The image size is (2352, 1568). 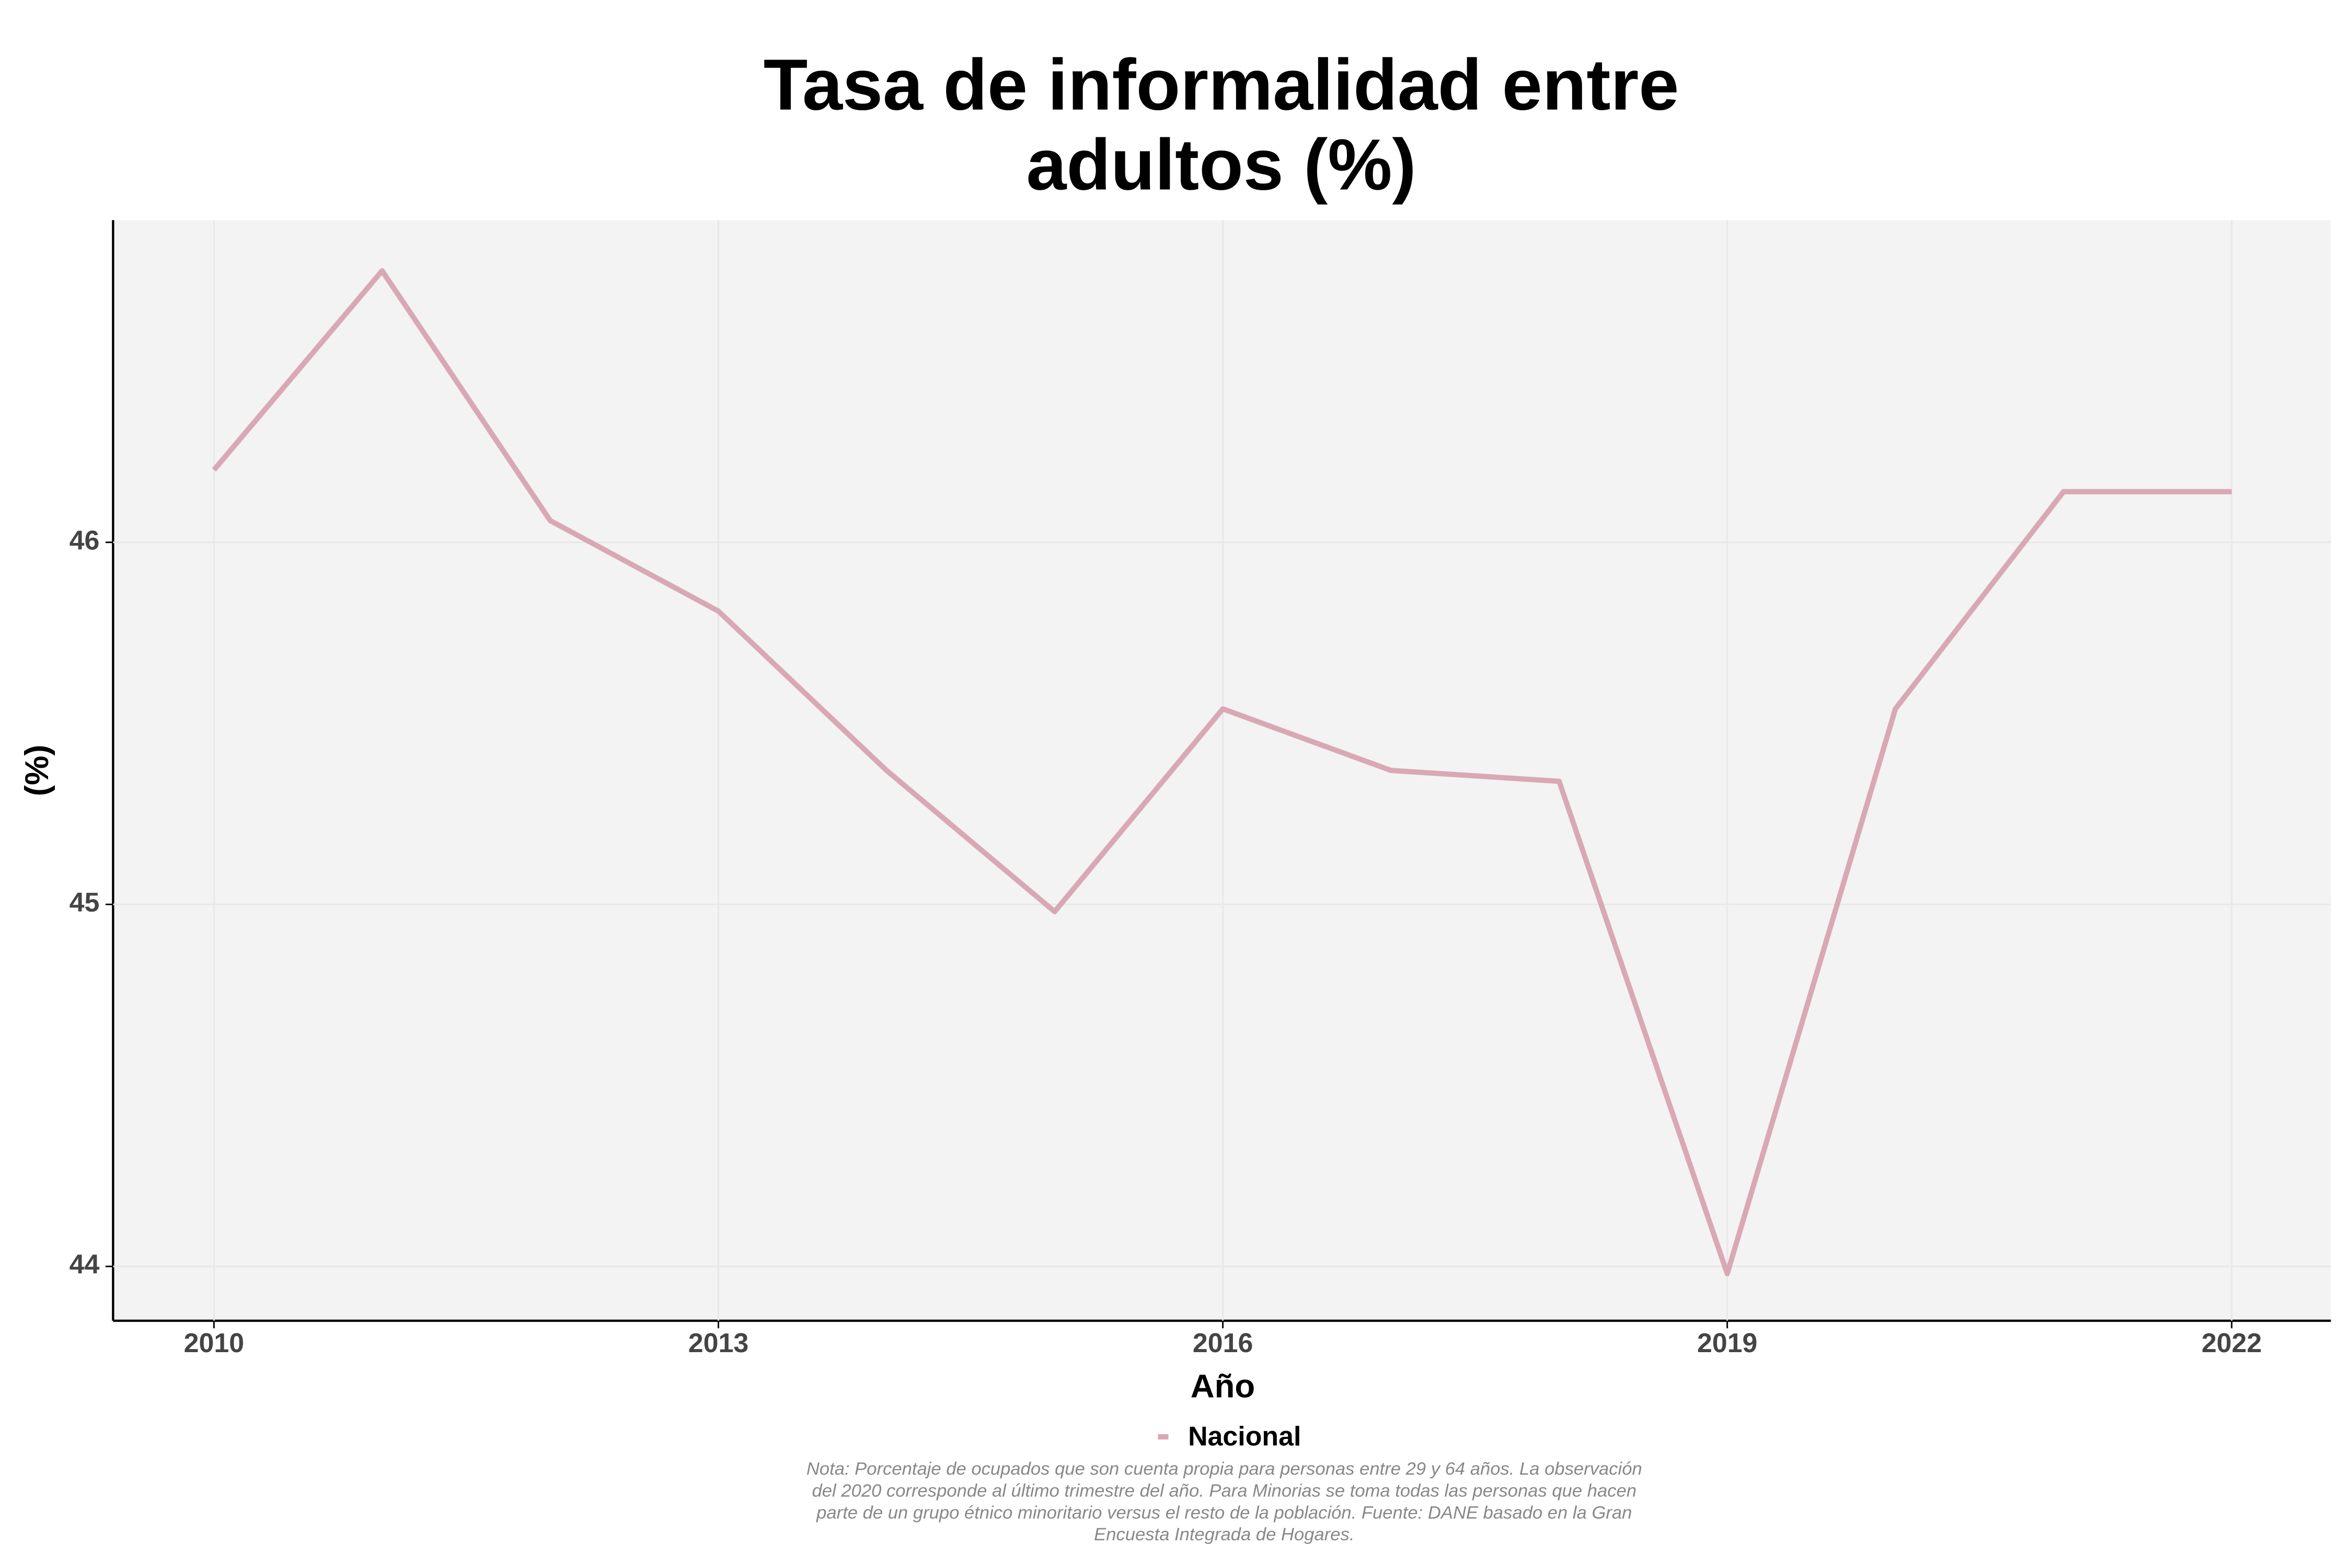 What do you see at coordinates (1221, 165) in the screenshot?
I see `chart-title: adultos (%)` at bounding box center [1221, 165].